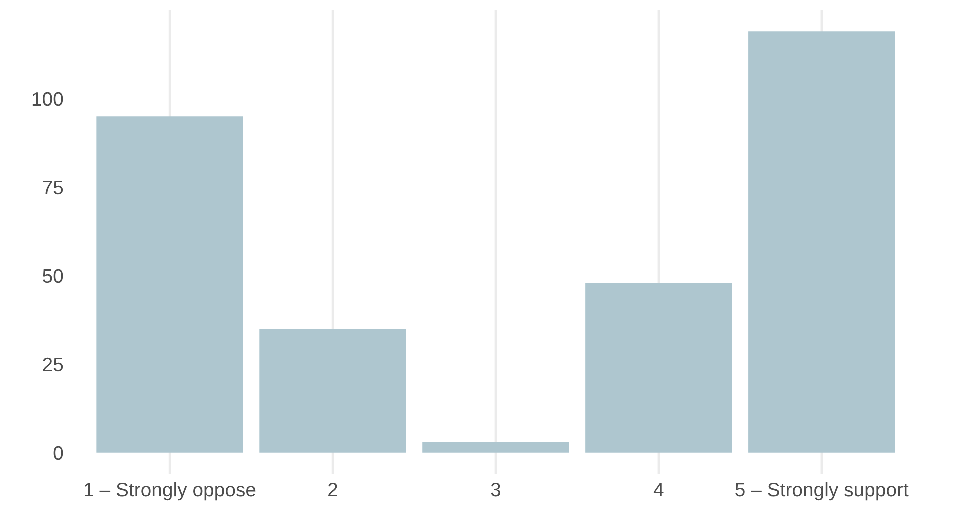 The width and height of the screenshot is (963, 521). What do you see at coordinates (822, 491) in the screenshot?
I see `x-tick-label: 5 – Strongly support` at bounding box center [822, 491].